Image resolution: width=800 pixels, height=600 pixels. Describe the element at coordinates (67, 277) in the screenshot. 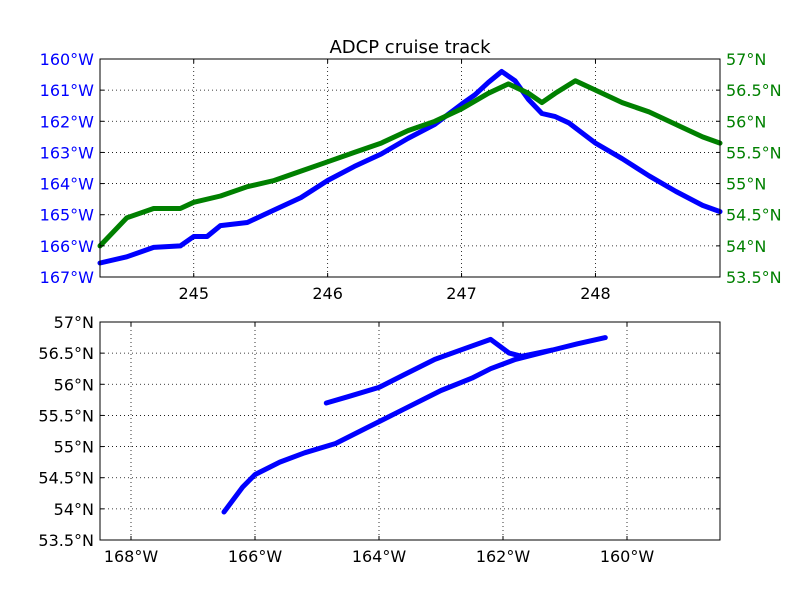

I see `top-left-tick-label: 167°W` at that location.